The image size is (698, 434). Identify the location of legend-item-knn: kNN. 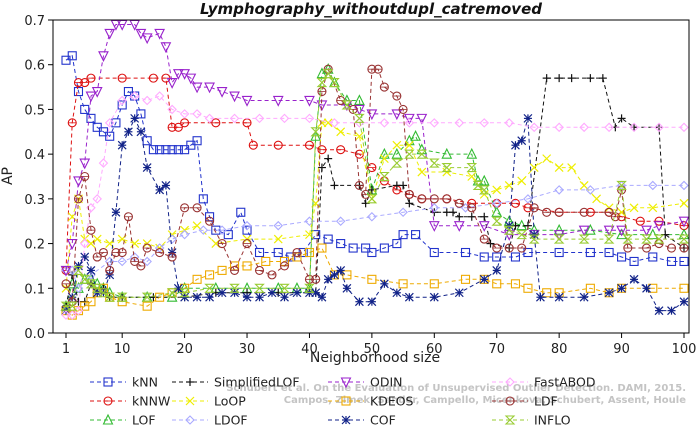
(124, 382).